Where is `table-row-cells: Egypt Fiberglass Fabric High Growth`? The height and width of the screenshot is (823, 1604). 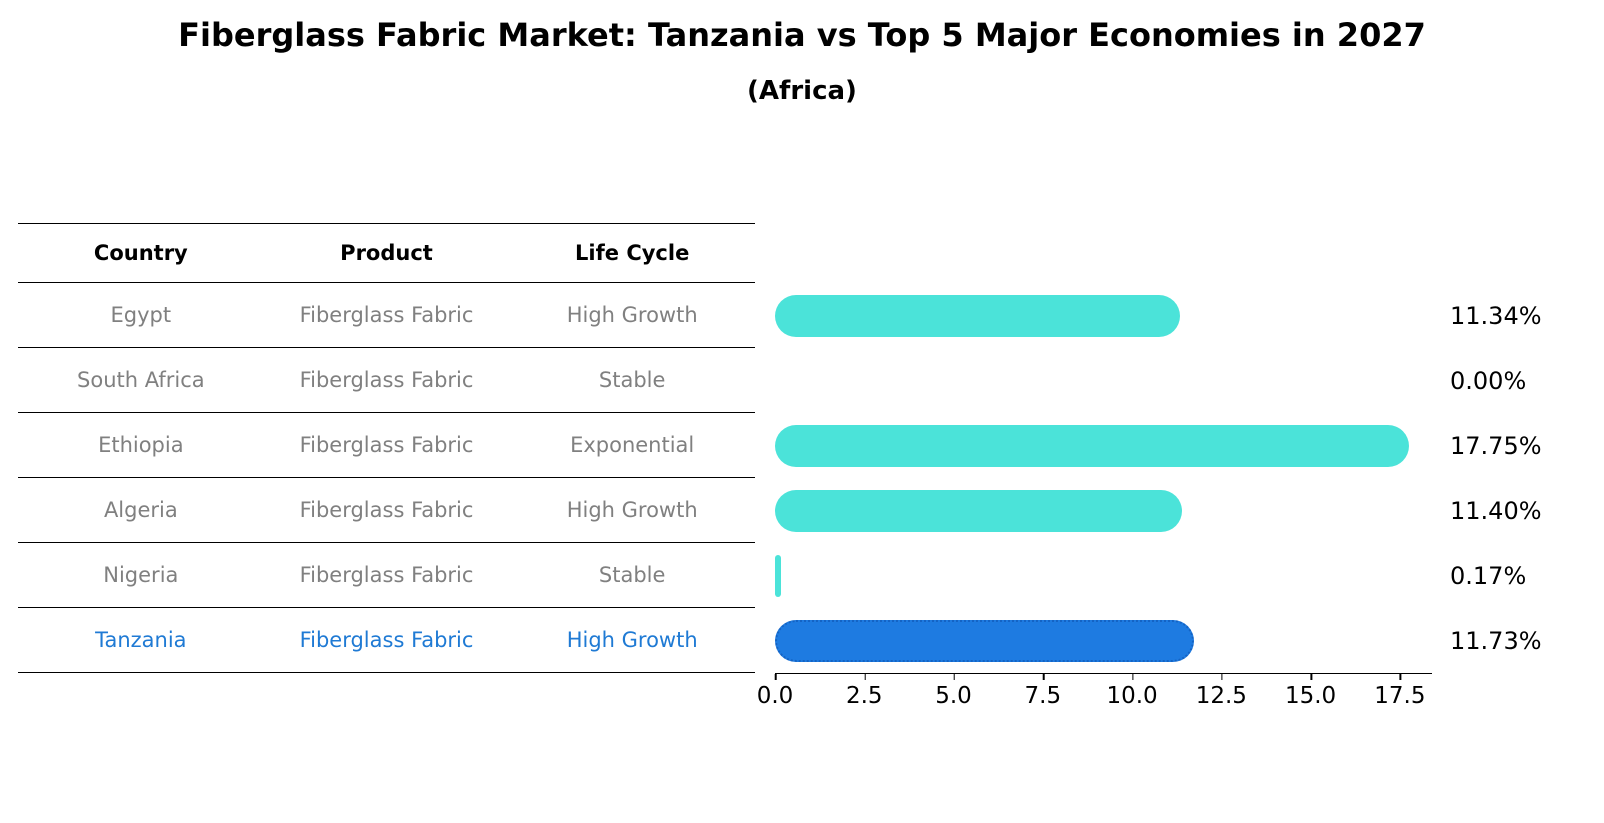
table-row-cells: Egypt Fiberglass Fabric High Growth is located at coordinates (386, 315).